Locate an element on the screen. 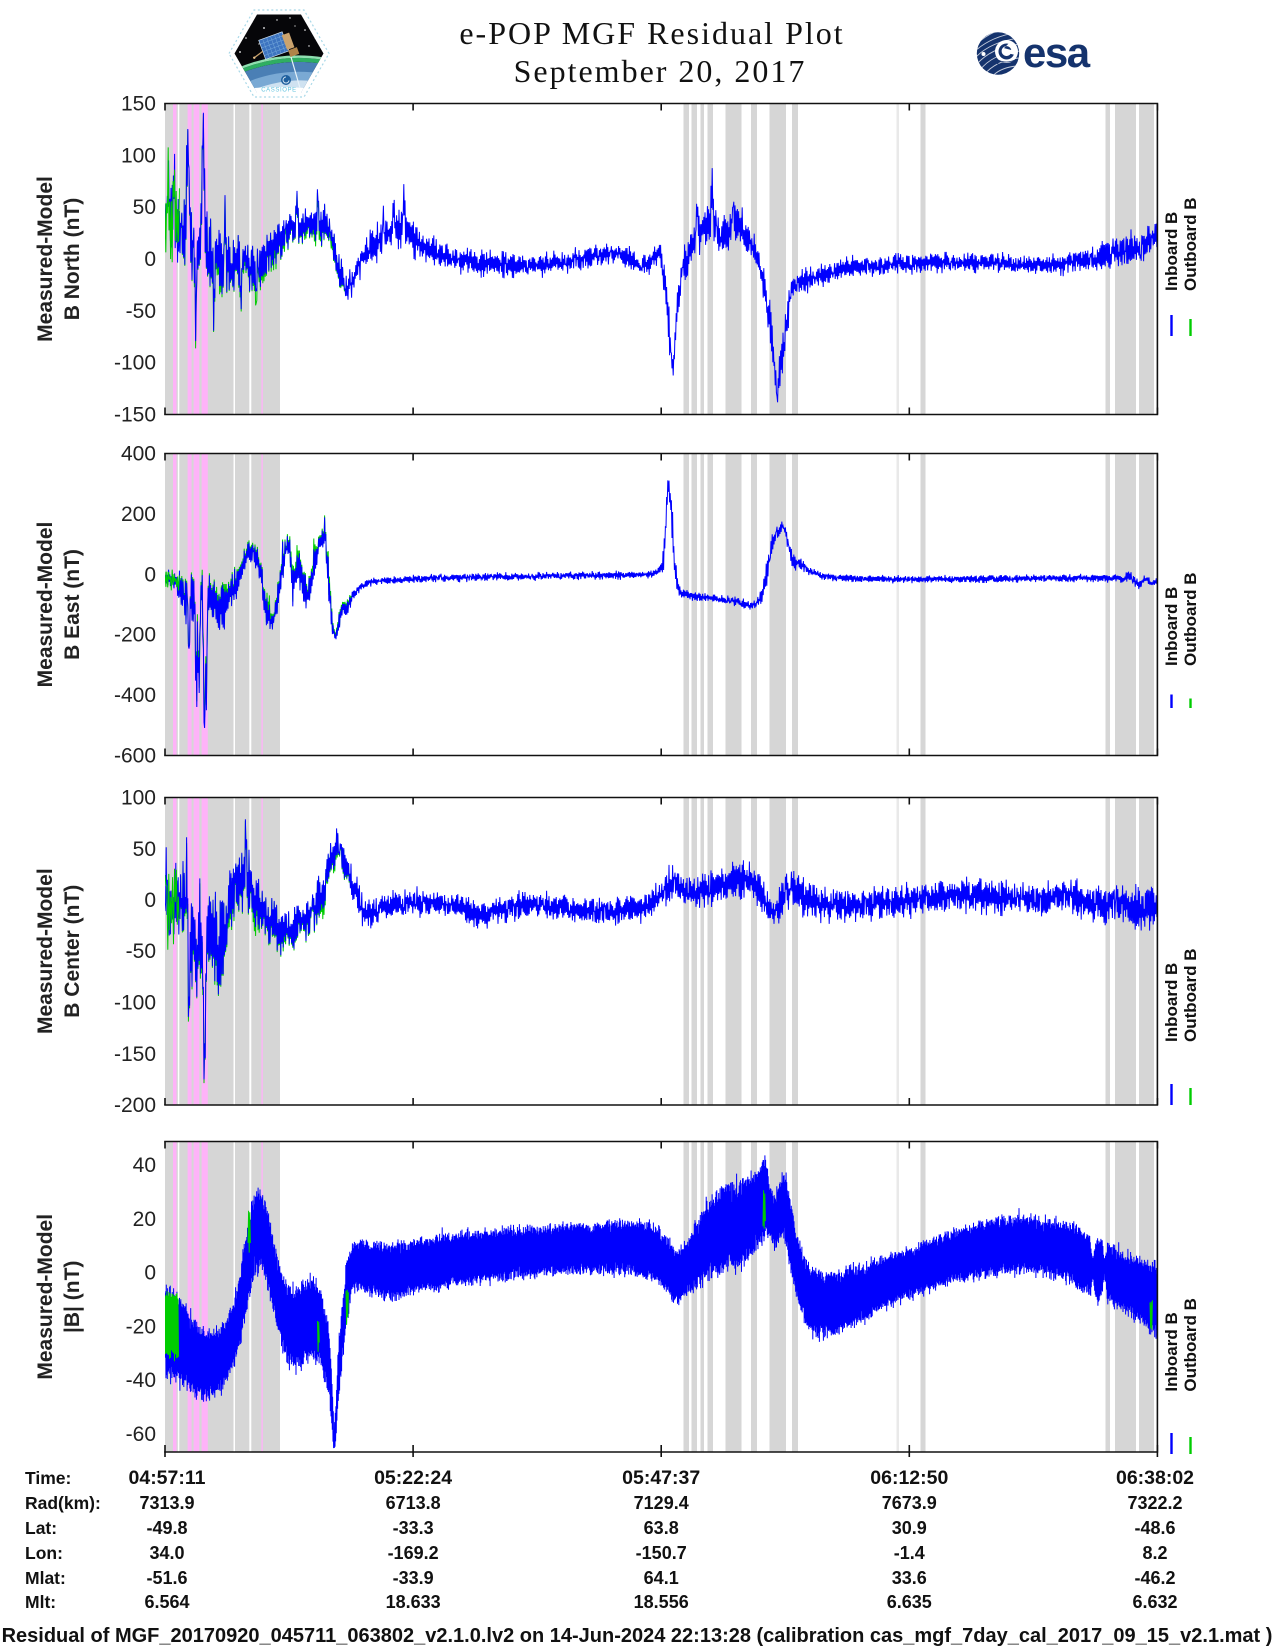 The height and width of the screenshot is (1650, 1275). svg-text: 7322.2 is located at coordinates (1154, 1503).